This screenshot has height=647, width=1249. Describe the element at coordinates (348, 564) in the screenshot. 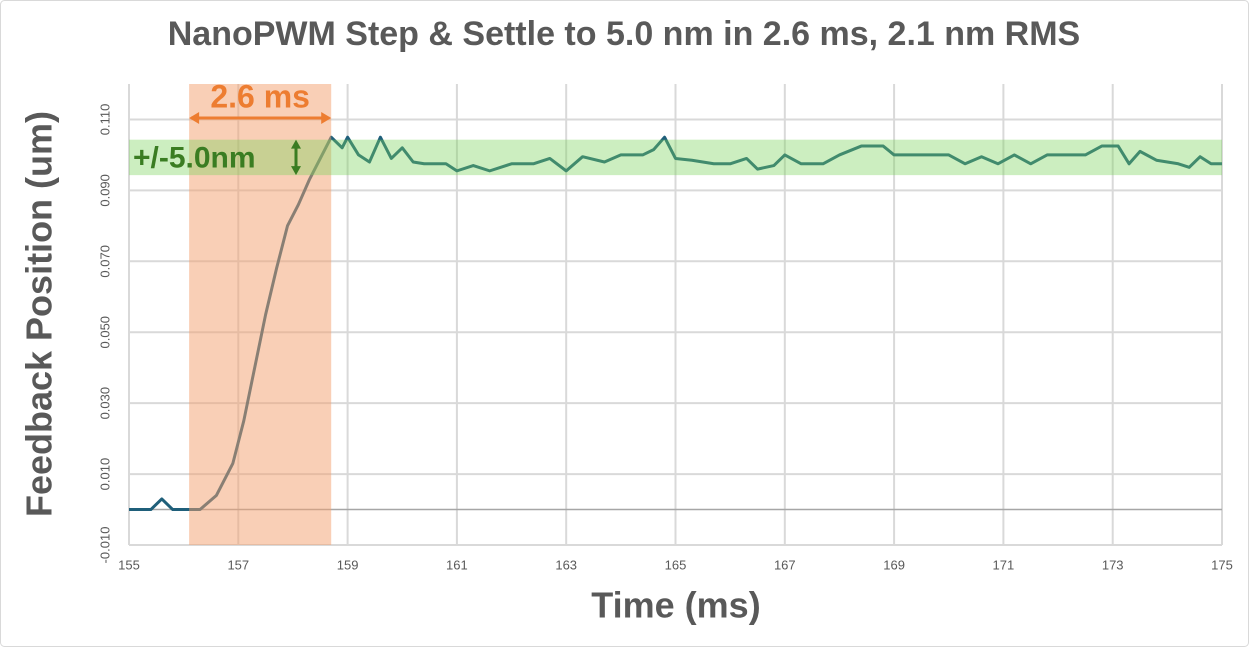

I see `x-tick-label: 159` at that location.